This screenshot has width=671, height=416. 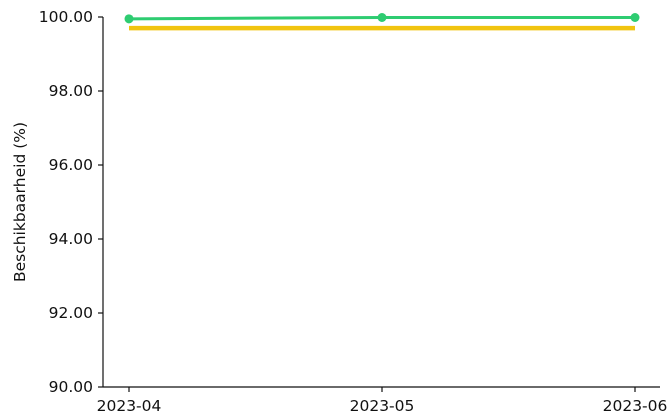 What do you see at coordinates (71, 239) in the screenshot?
I see `y-tick-label: 94.00` at bounding box center [71, 239].